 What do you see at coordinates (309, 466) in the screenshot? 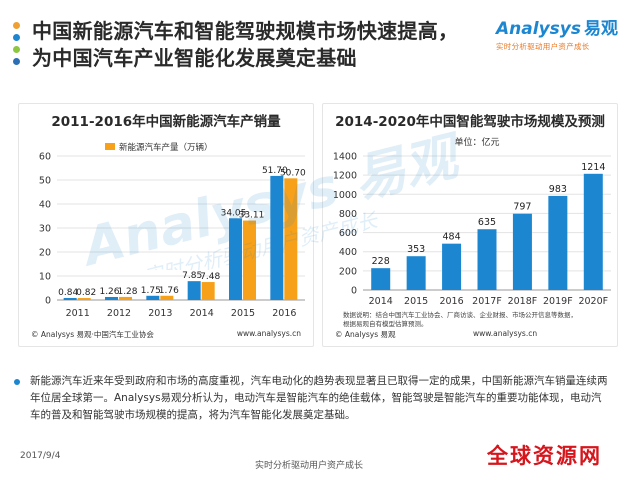
I see `page-slogan: 实时分析驱动用户资产成长` at bounding box center [309, 466].